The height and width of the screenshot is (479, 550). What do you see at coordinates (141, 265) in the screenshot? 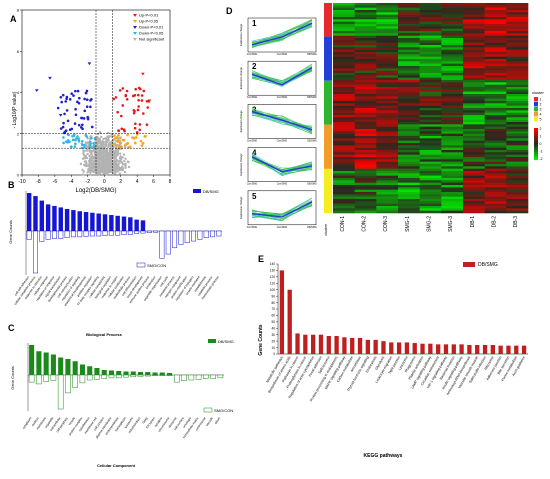
I see `bp-legend-bottom-swatch` at bounding box center [141, 265].